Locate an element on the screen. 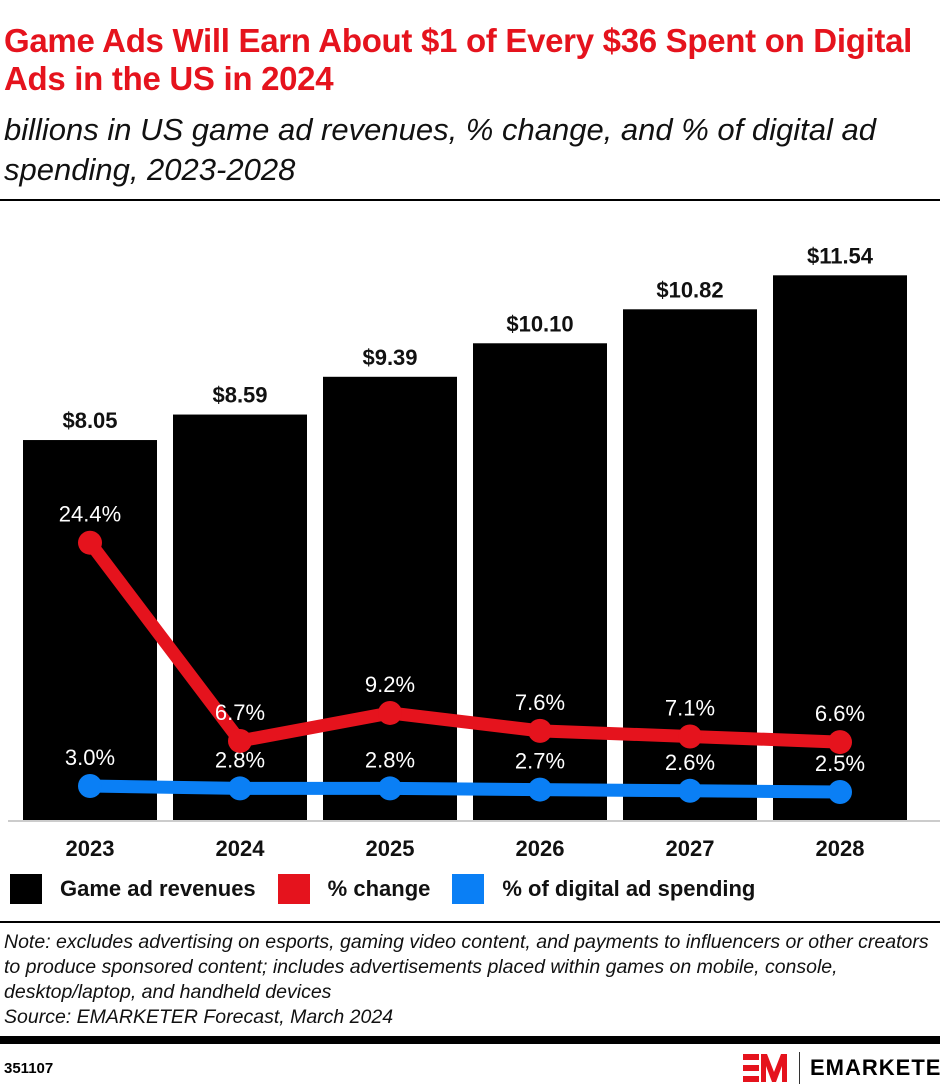  em-logo-icon is located at coordinates (765, 1068).